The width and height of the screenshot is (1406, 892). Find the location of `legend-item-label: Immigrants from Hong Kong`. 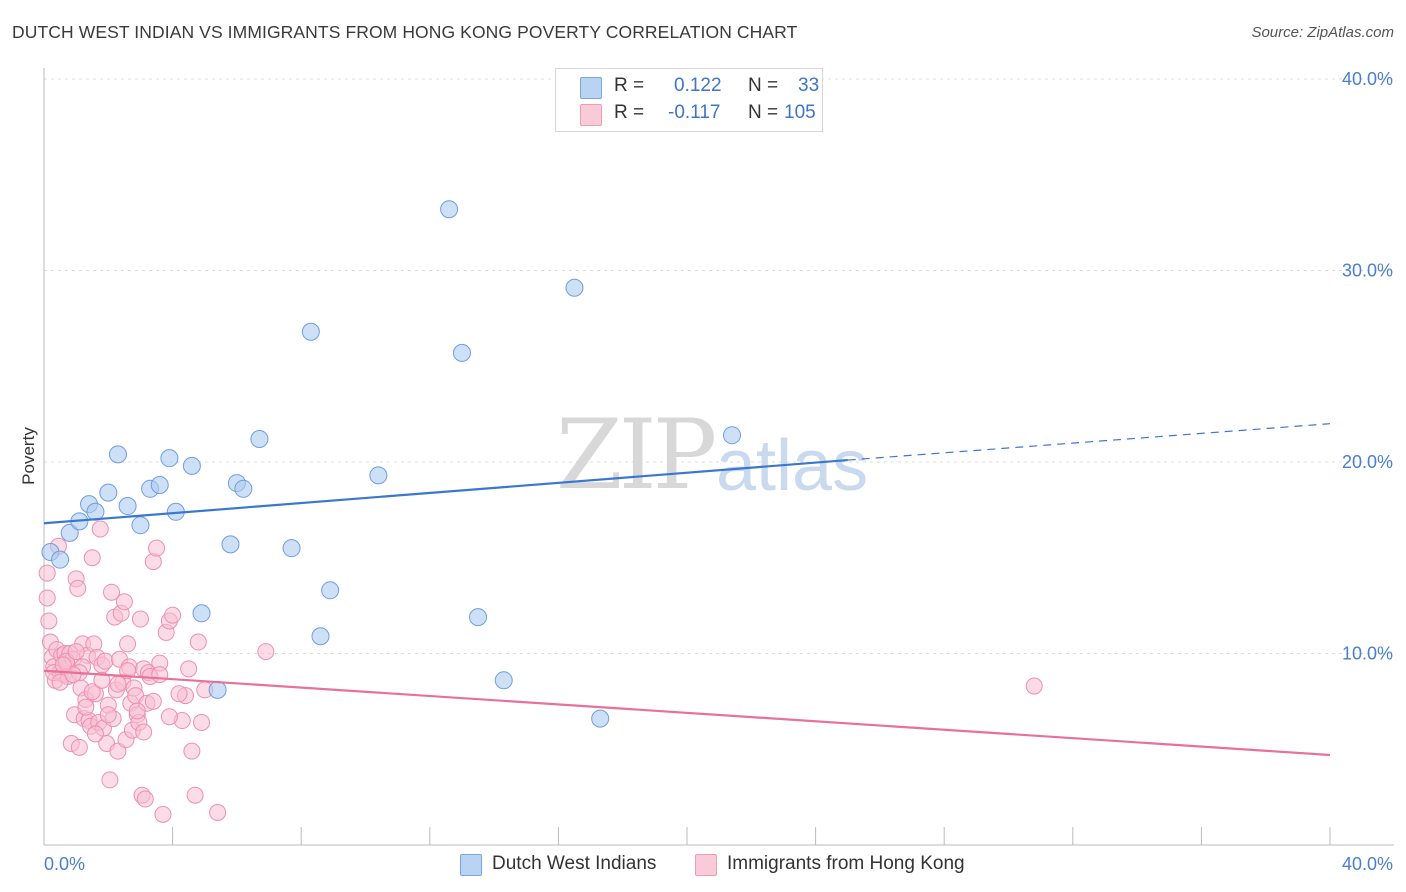

legend-item-label: Immigrants from Hong Kong is located at coordinates (846, 863).